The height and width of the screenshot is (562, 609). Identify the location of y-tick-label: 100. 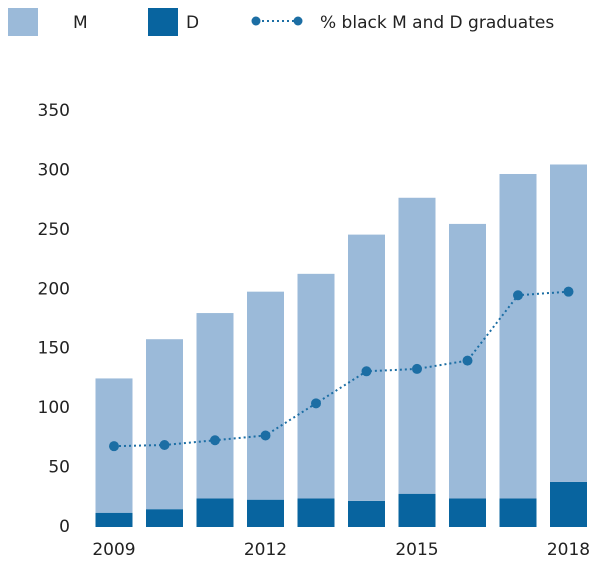
(54, 408).